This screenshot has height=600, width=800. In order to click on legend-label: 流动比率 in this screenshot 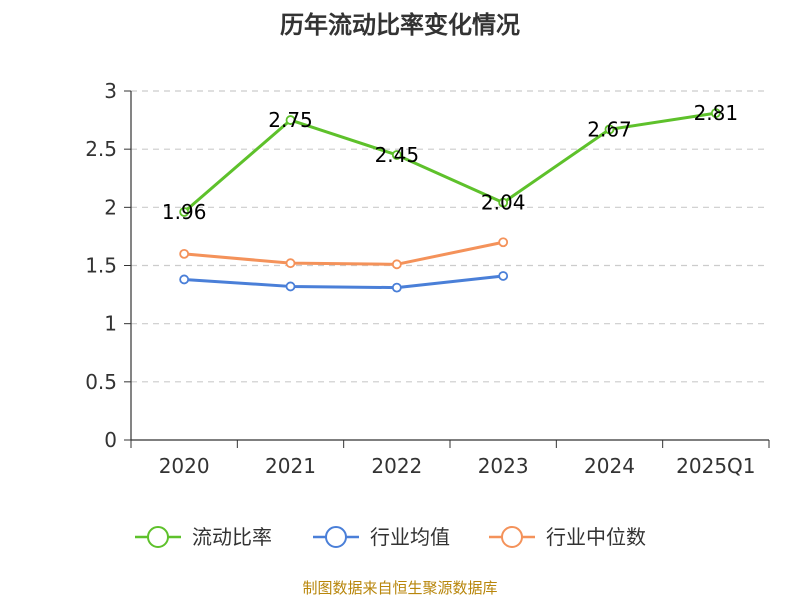, I will do `click(232, 537)`.